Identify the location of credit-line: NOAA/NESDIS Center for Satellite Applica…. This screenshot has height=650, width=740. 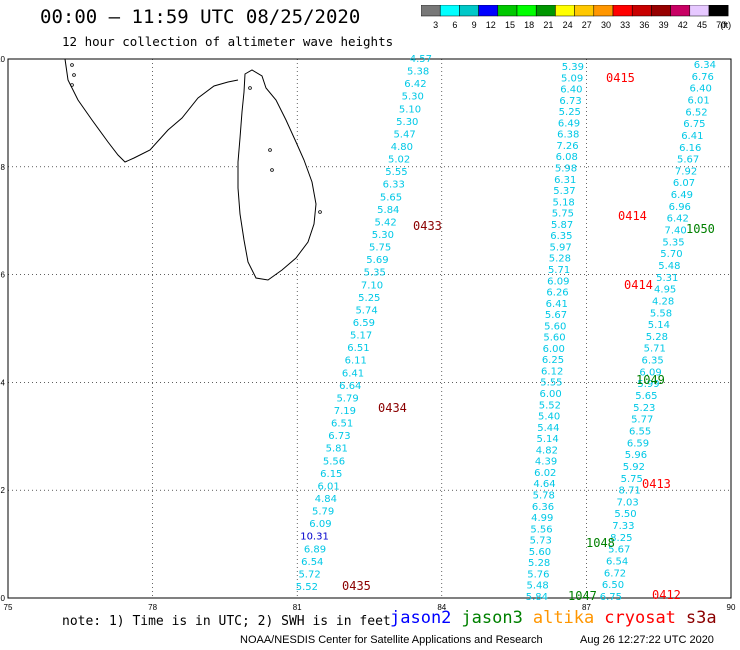
(391, 640).